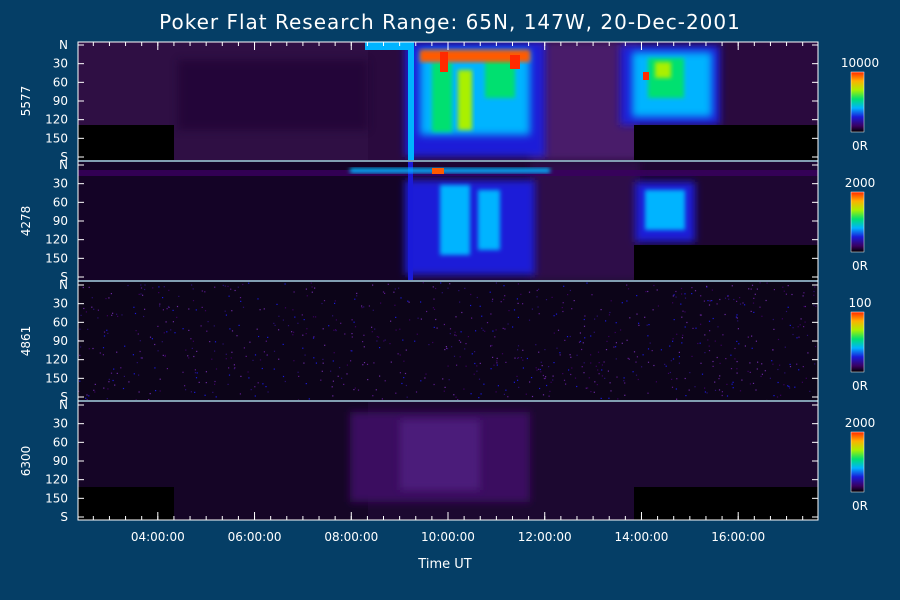 This screenshot has height=600, width=900. Describe the element at coordinates (860, 63) in the screenshot. I see `colorbar-max-label: 10000` at that location.